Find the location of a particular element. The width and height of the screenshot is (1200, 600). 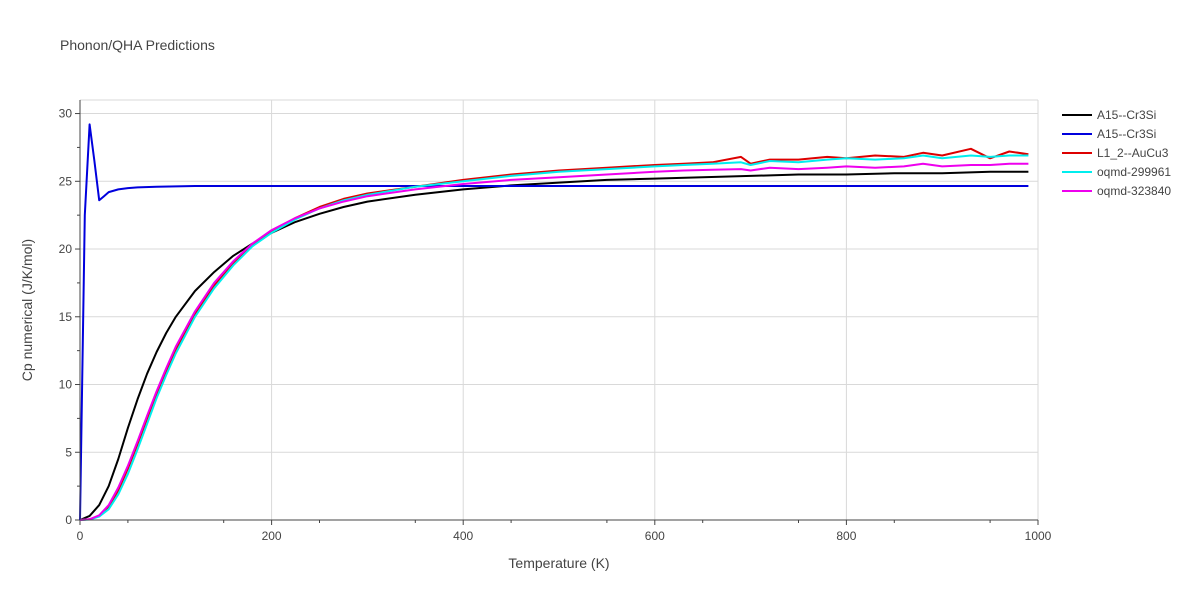

y-tick-label: 30 is located at coordinates (66, 114).